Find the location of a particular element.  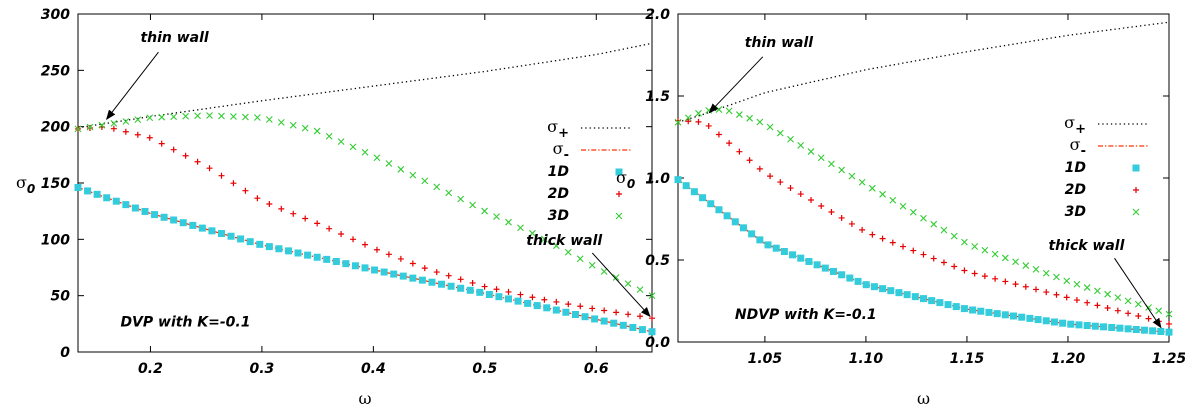

series-sigma_plus is located at coordinates (923, 72).